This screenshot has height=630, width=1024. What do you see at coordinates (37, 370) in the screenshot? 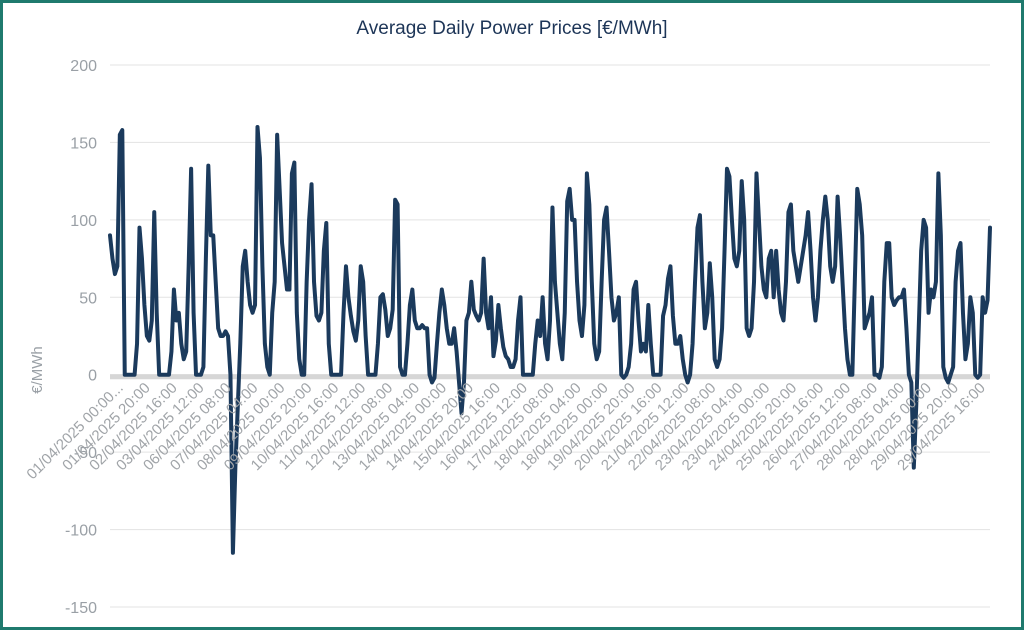
I see `y-axis-label: €/MWh` at bounding box center [37, 370].